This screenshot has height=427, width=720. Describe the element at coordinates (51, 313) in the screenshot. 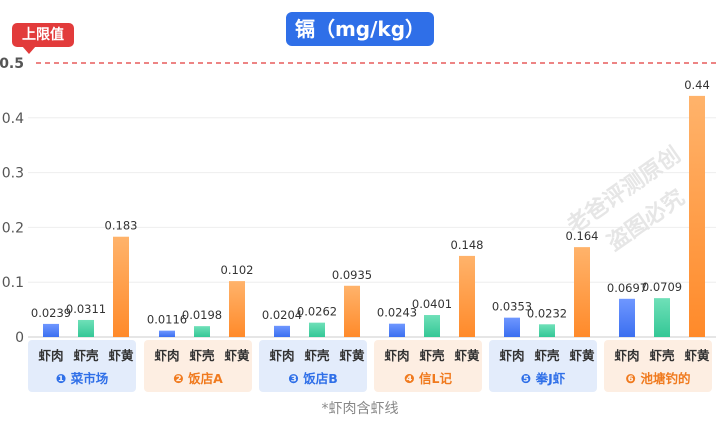

I see `data-label: 0.0239` at that location.